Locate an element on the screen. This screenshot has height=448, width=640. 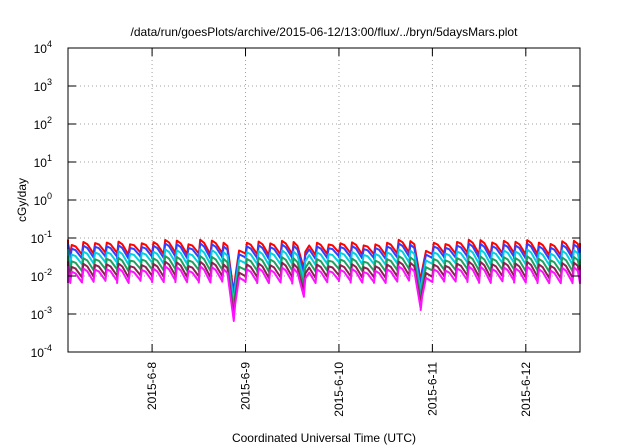
x-tick-label: 2015-6-10 is located at coordinates (339, 389).